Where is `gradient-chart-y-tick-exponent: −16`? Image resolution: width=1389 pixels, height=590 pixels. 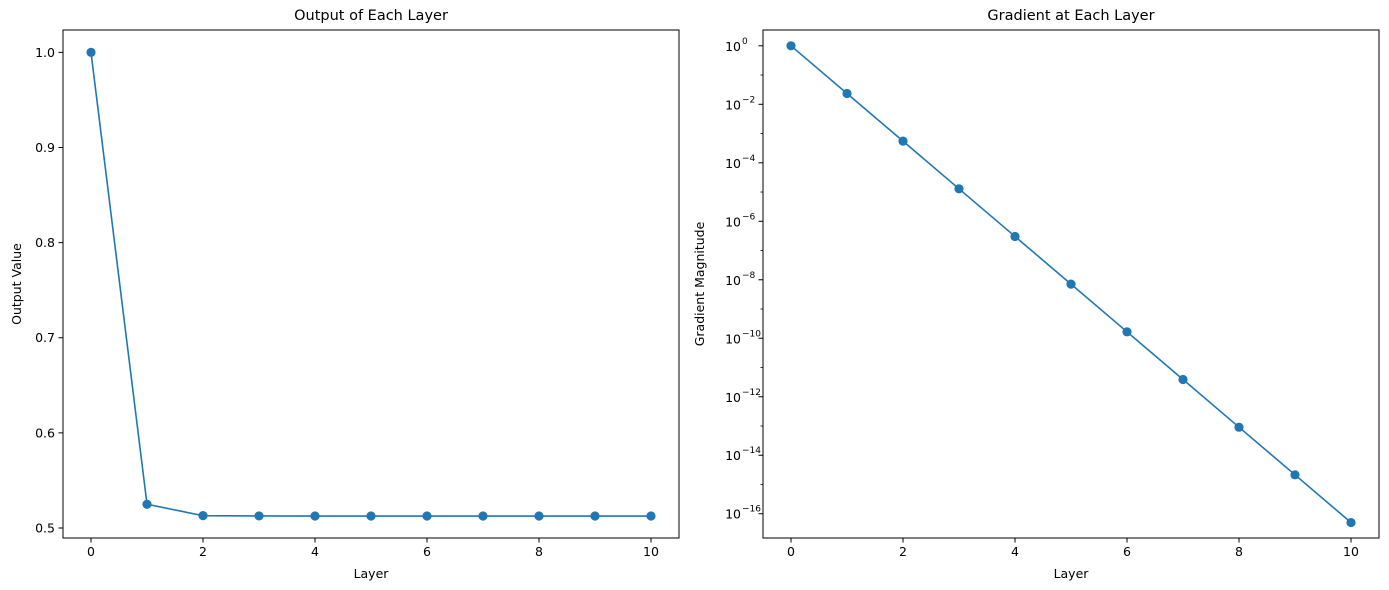
gradient-chart-y-tick-exponent: −16 is located at coordinates (751, 510).